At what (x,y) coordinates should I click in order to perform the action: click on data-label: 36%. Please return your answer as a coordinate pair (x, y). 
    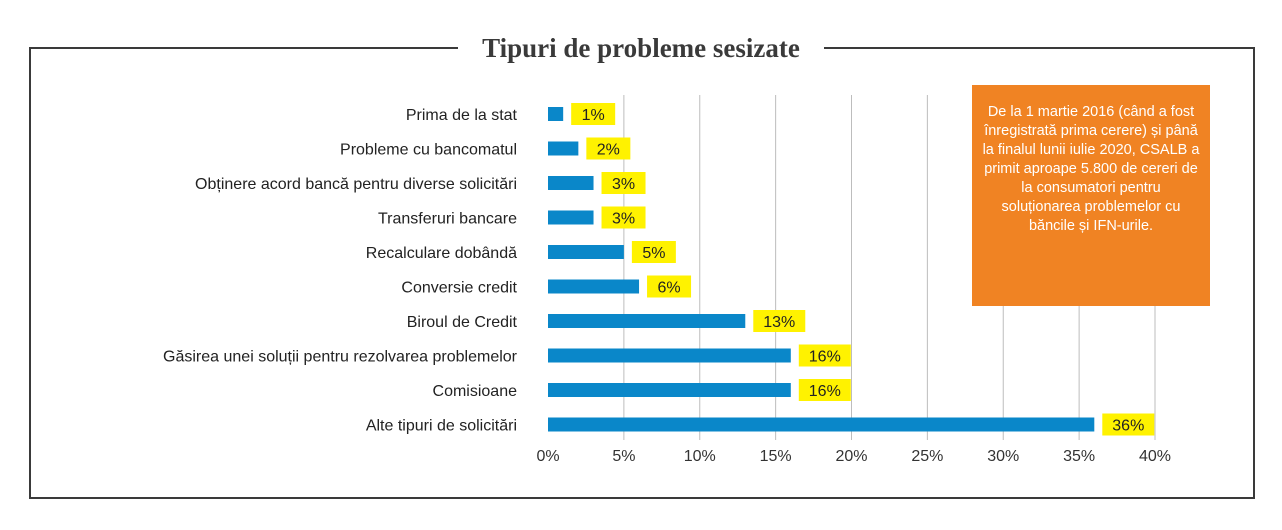
    Looking at the image, I should click on (1128, 426).